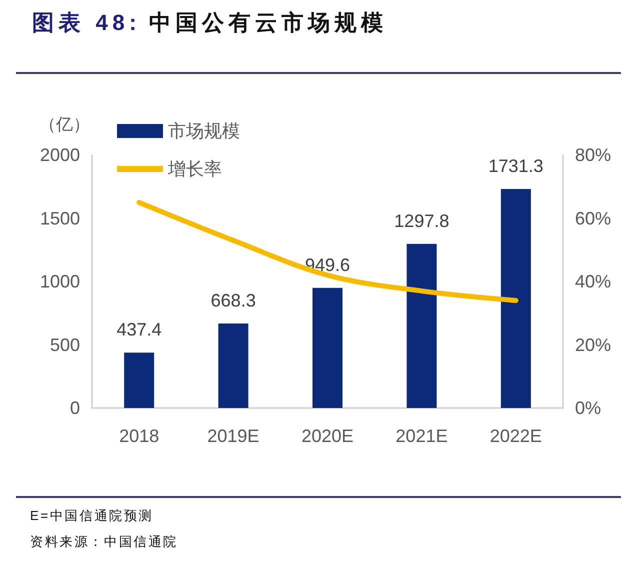 The width and height of the screenshot is (640, 564). Describe the element at coordinates (139, 436) in the screenshot. I see `x-tick-label: 2018` at that location.